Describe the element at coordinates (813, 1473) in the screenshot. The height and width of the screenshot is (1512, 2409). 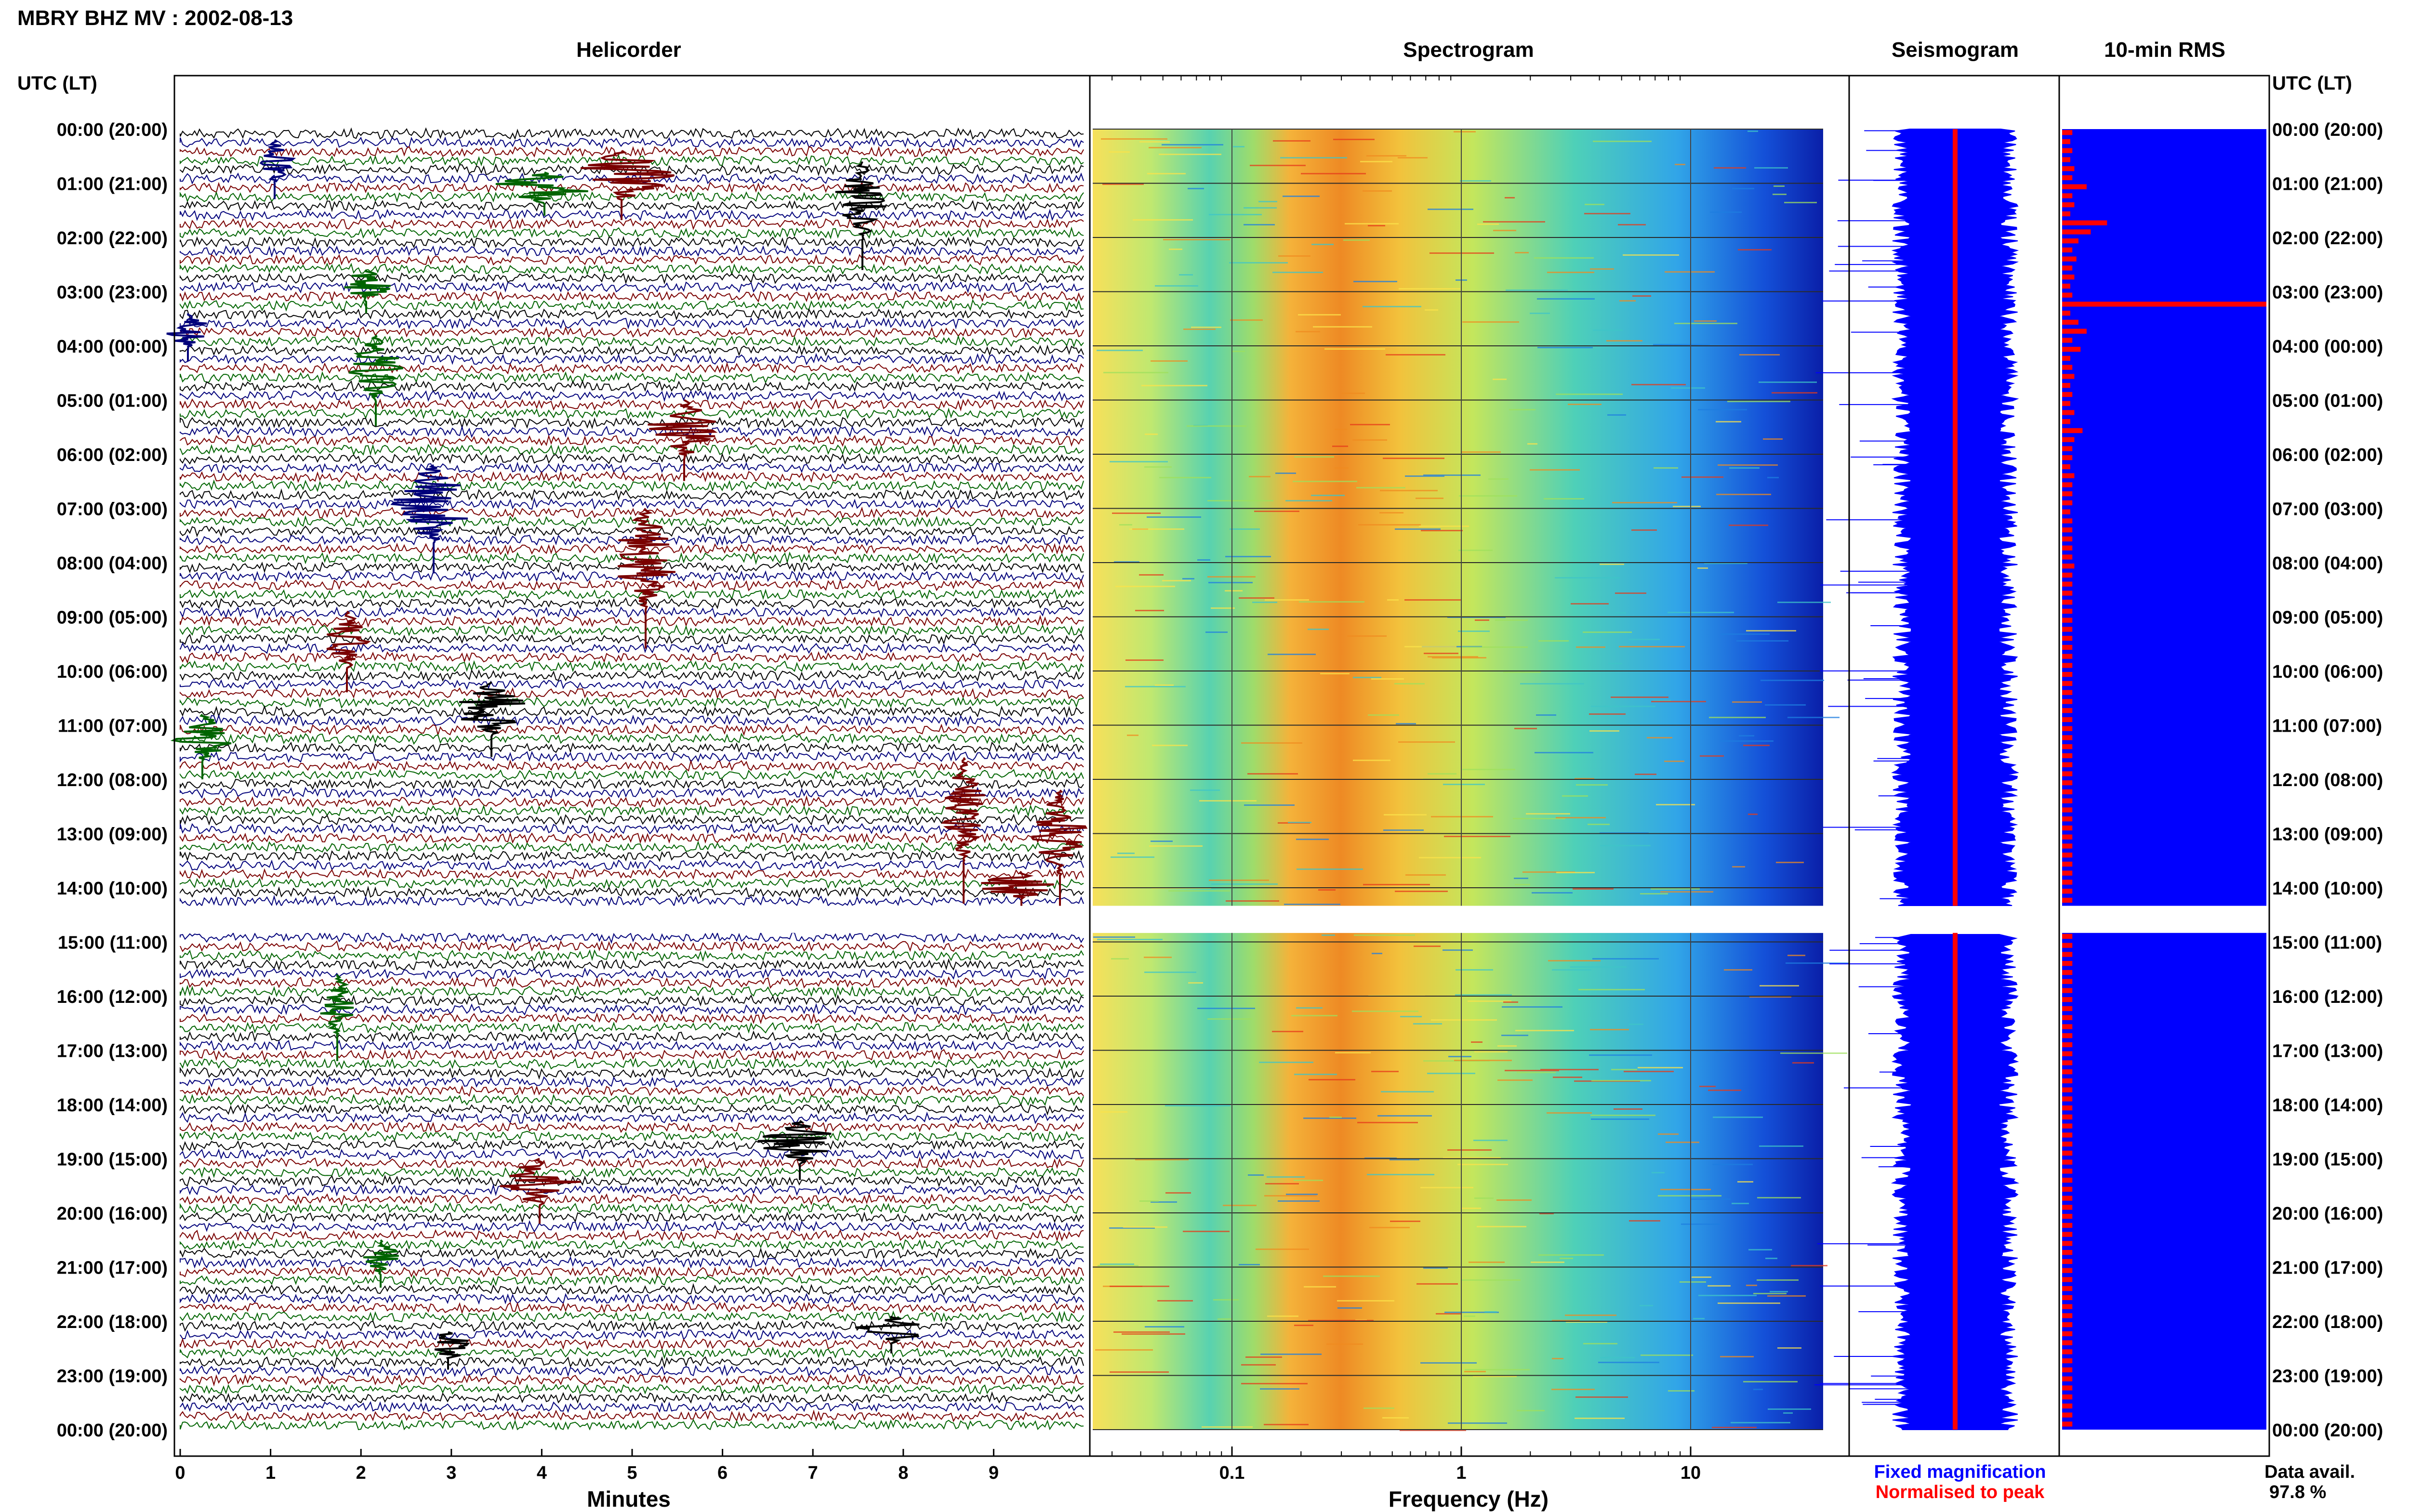
I see `minutes-tick-label: 7` at that location.